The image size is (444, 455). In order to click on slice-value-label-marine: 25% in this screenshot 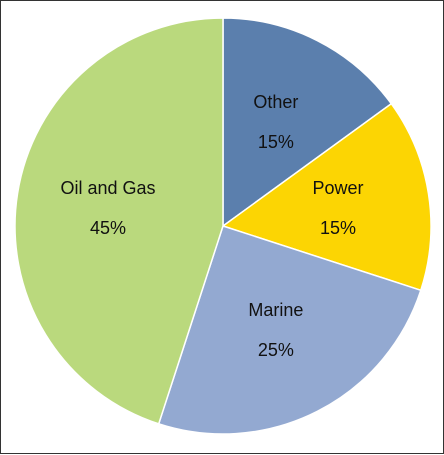, I will do `click(276, 350)`.